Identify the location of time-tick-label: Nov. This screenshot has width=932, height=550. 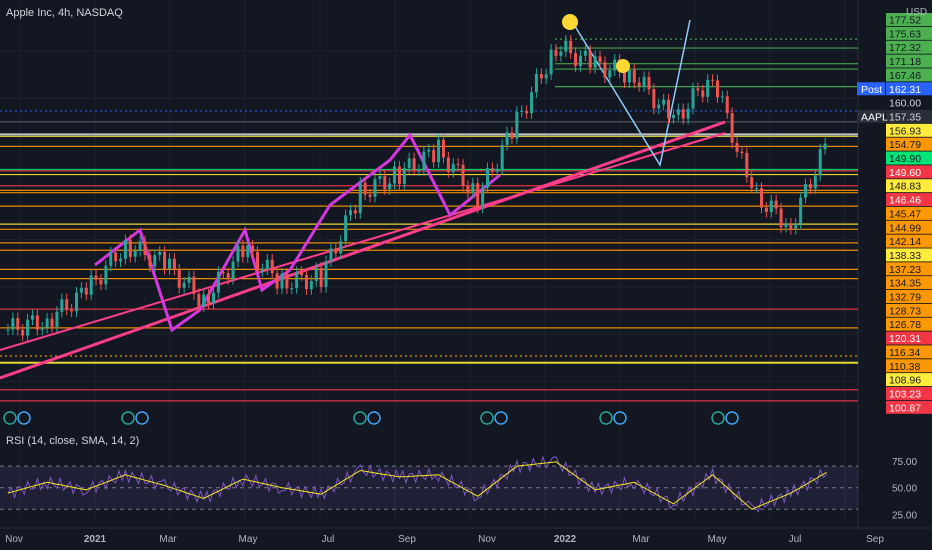
(487, 539).